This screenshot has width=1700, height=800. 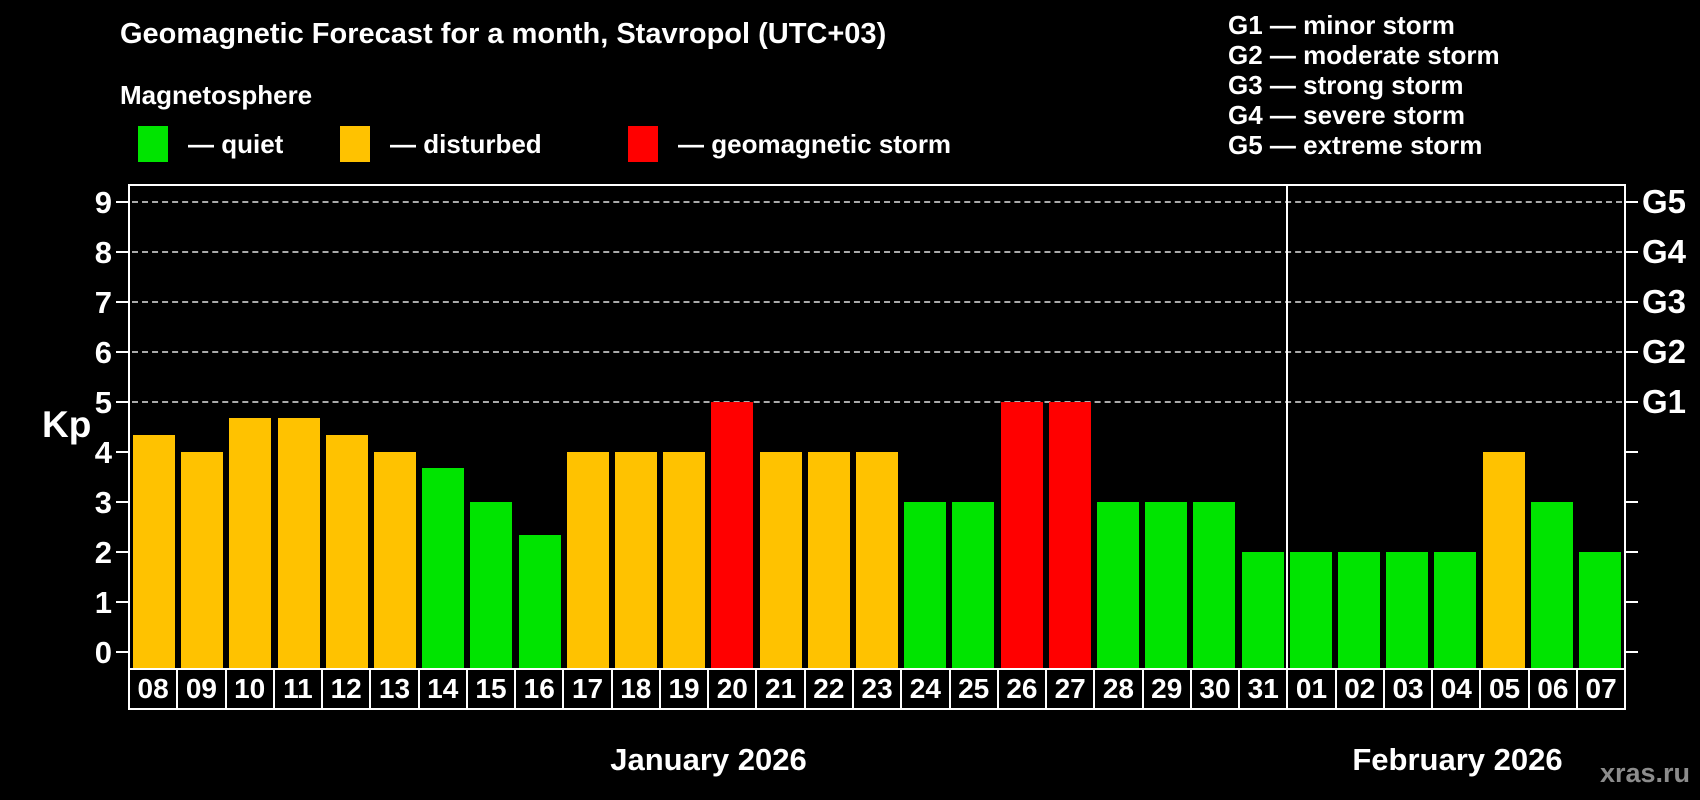 I want to click on day-label-25: 25, so click(x=974, y=689).